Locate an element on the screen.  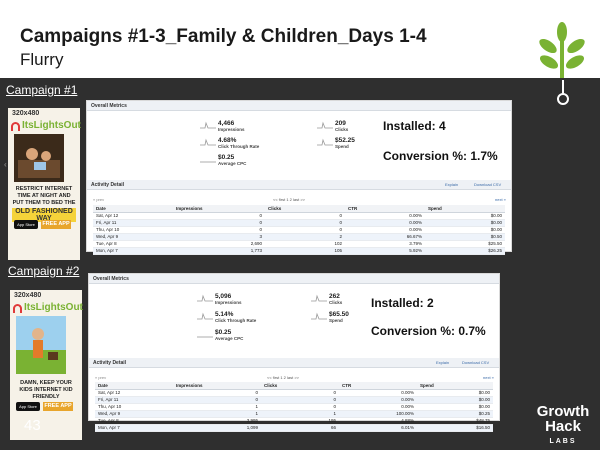
cell-ctr: 100.00% is located at coordinates (378, 414).